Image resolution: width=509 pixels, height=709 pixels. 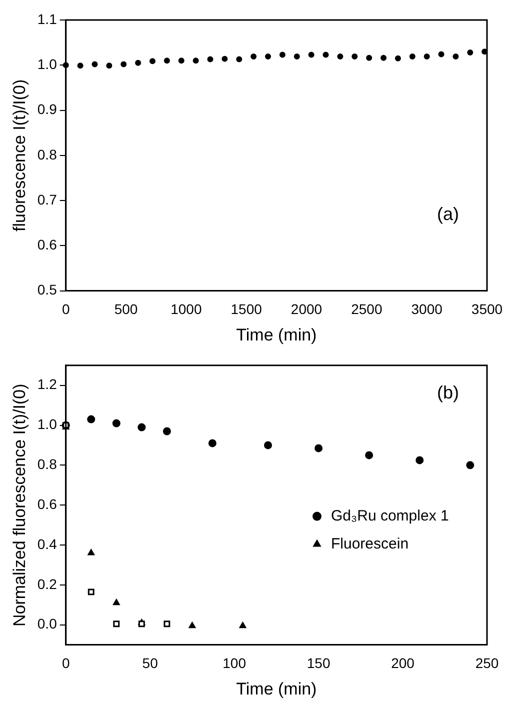 I want to click on annotation: (a), so click(x=448, y=214).